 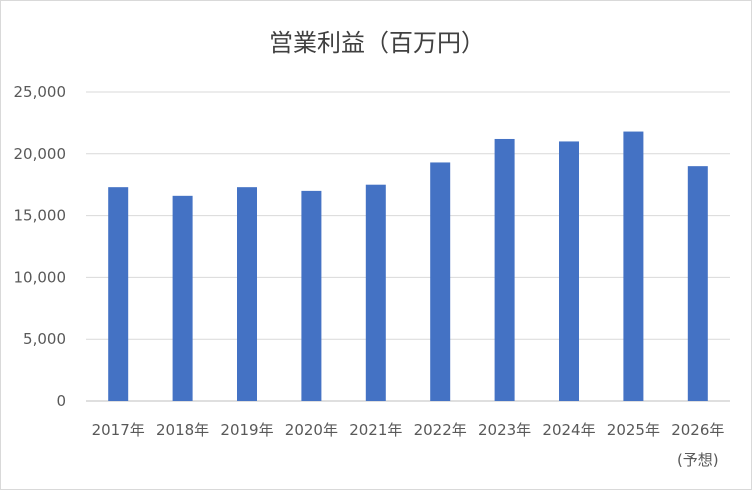 What do you see at coordinates (568, 430) in the screenshot?
I see `x-tick-label: 2024年` at bounding box center [568, 430].